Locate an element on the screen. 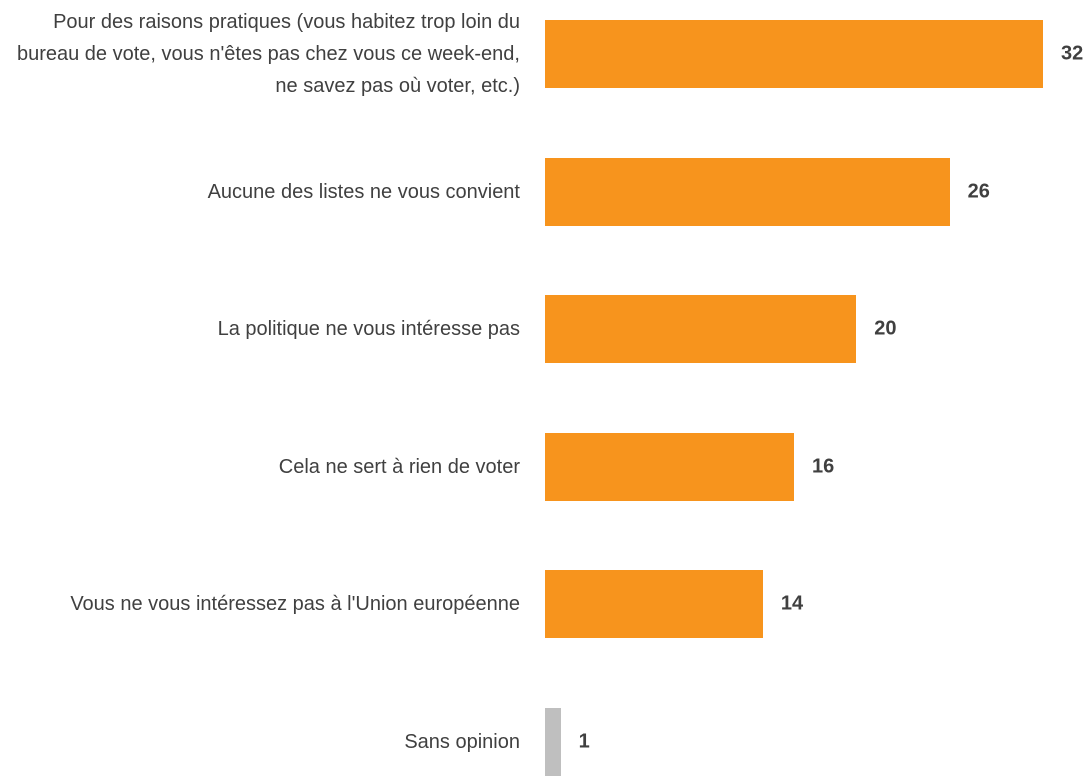 The image size is (1088, 776). category-label: Sans opinion is located at coordinates (462, 741).